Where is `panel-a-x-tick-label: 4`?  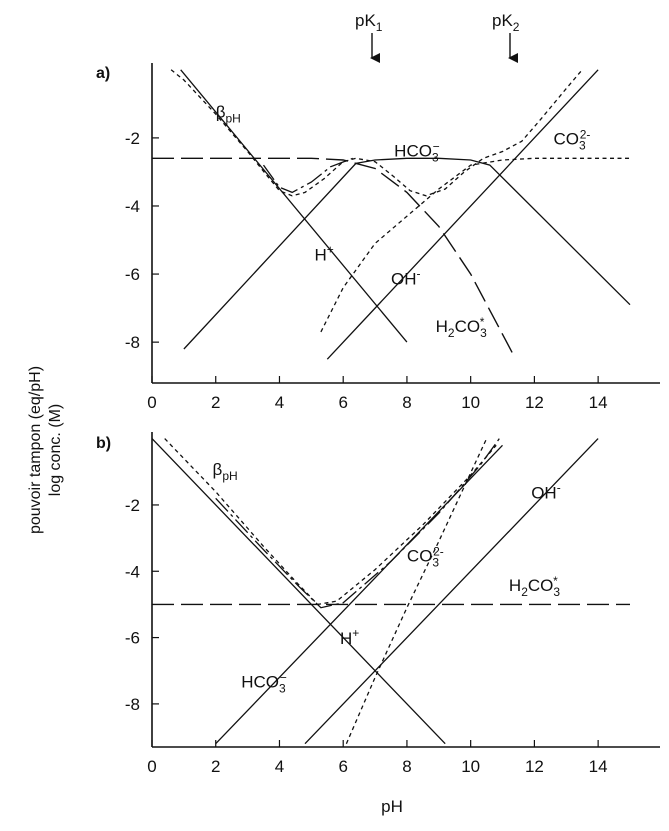 panel-a-x-tick-label: 4 is located at coordinates (279, 402).